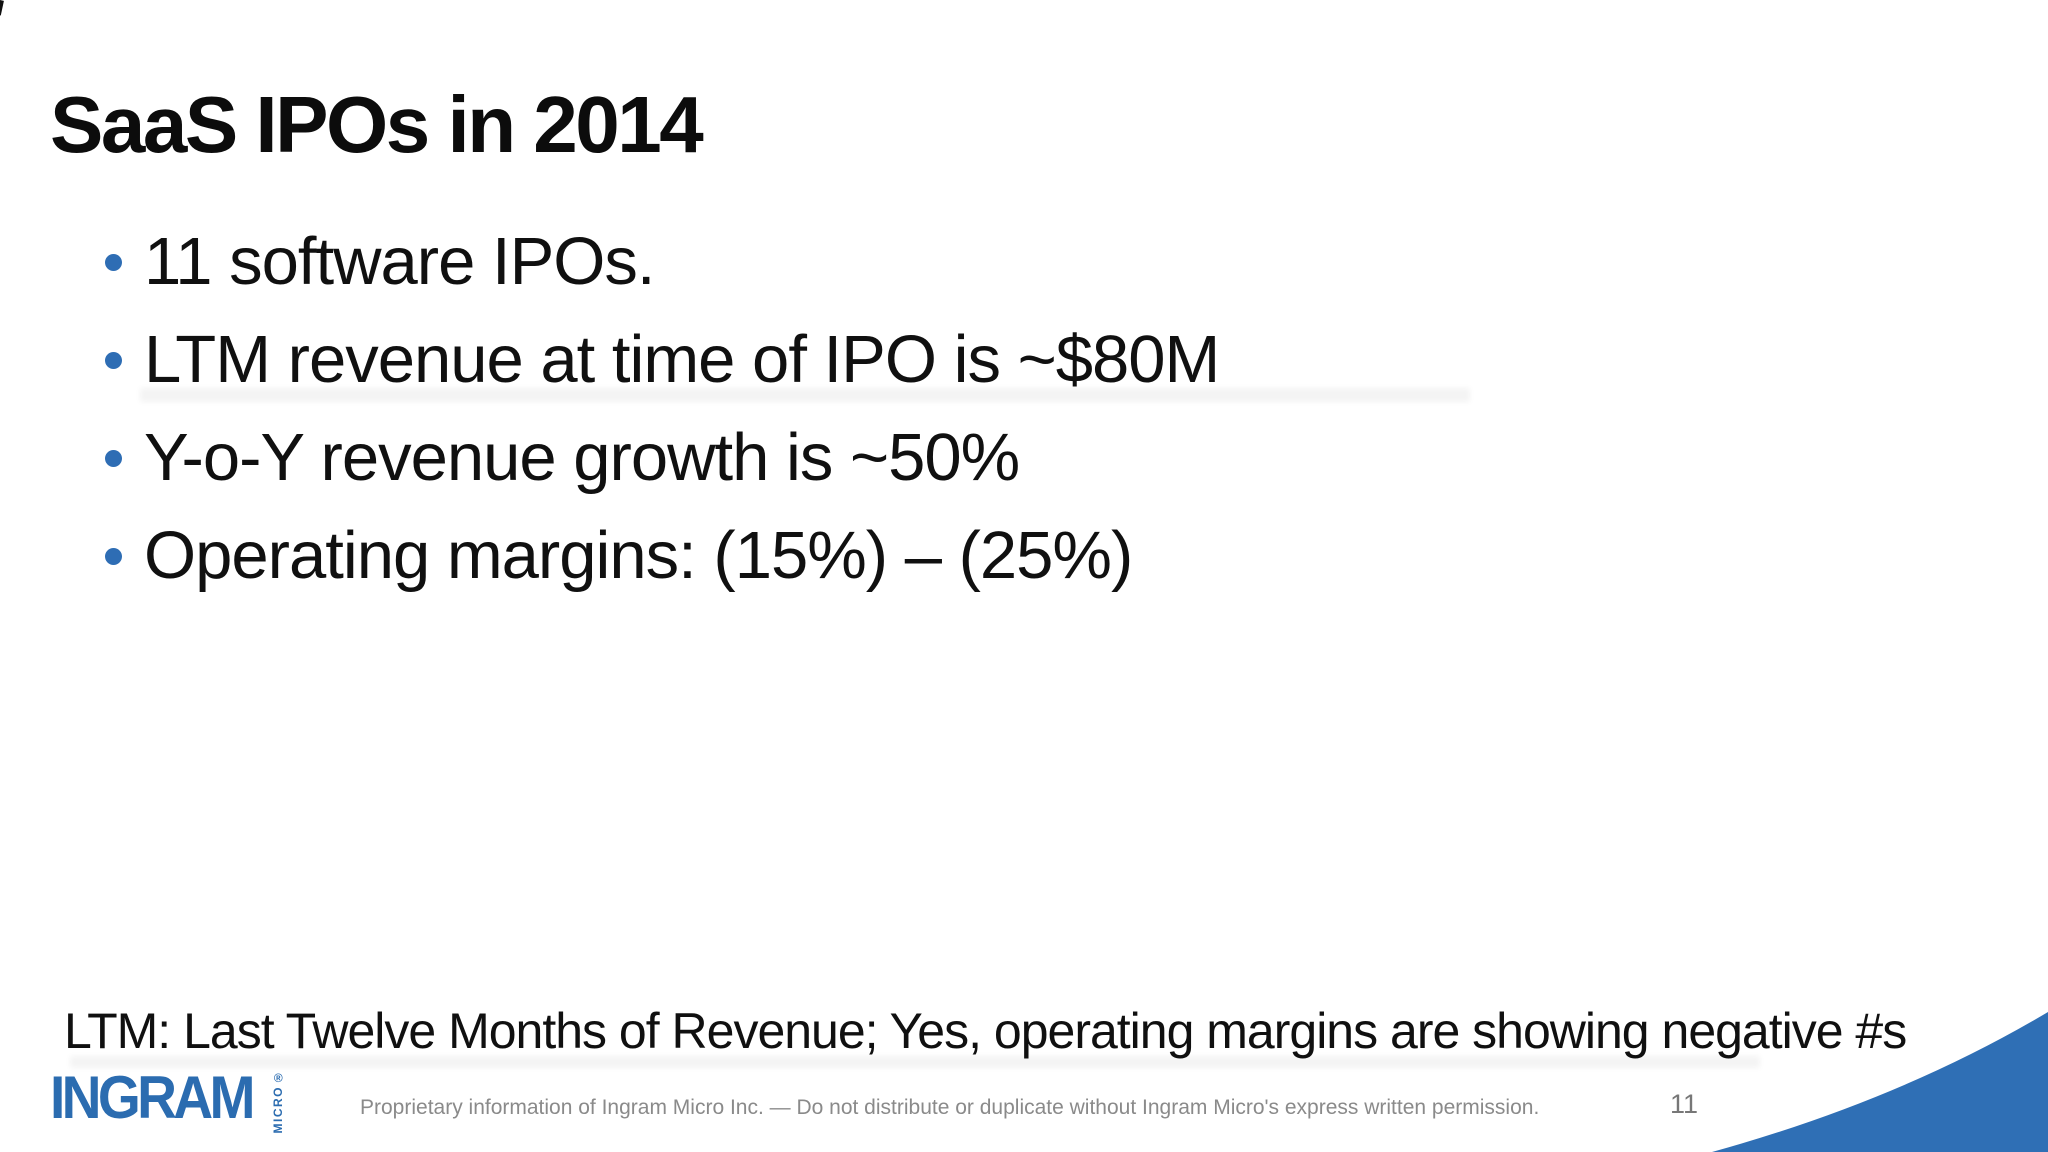 The width and height of the screenshot is (2048, 1152). What do you see at coordinates (278, 1110) in the screenshot?
I see `logo-subbrand: MICRO` at bounding box center [278, 1110].